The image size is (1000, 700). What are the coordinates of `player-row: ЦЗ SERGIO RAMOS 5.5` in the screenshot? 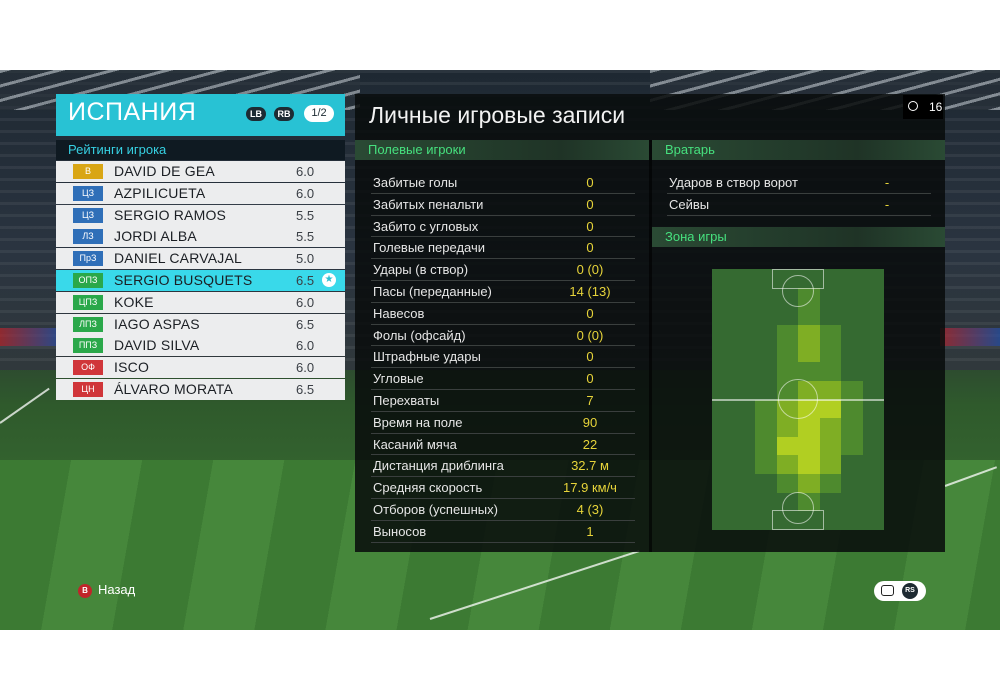 It's located at (200, 215).